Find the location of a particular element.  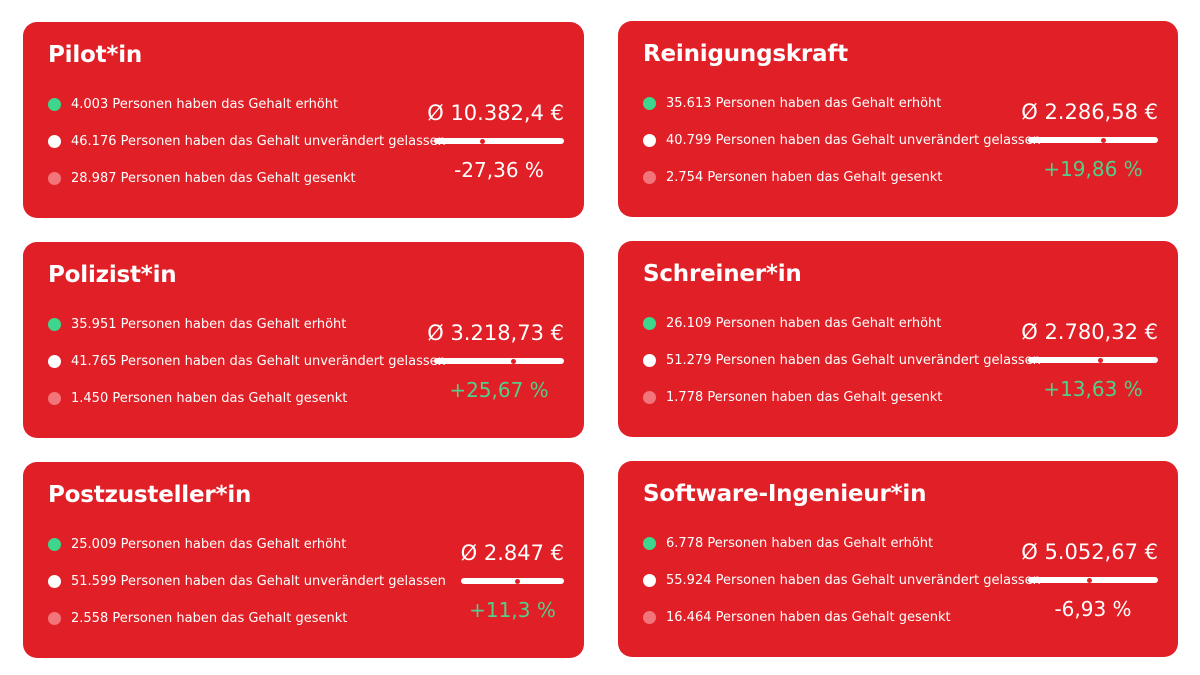

stat-decreased: 1.778 Personen haben das Gehalt gesenkt is located at coordinates (792, 397).